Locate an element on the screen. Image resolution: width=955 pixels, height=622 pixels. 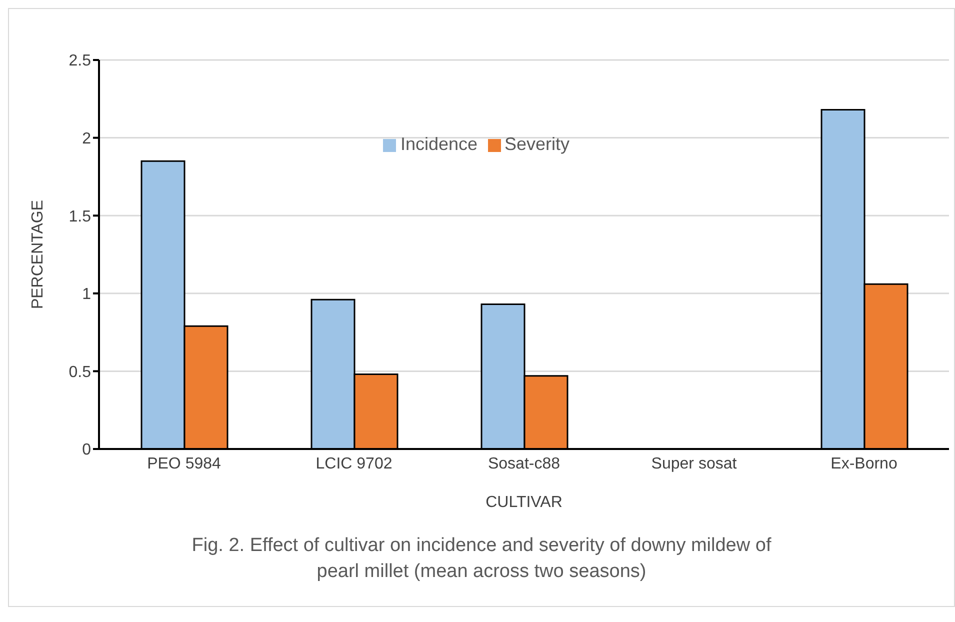
x-tick-label: Super sosat is located at coordinates (694, 463).